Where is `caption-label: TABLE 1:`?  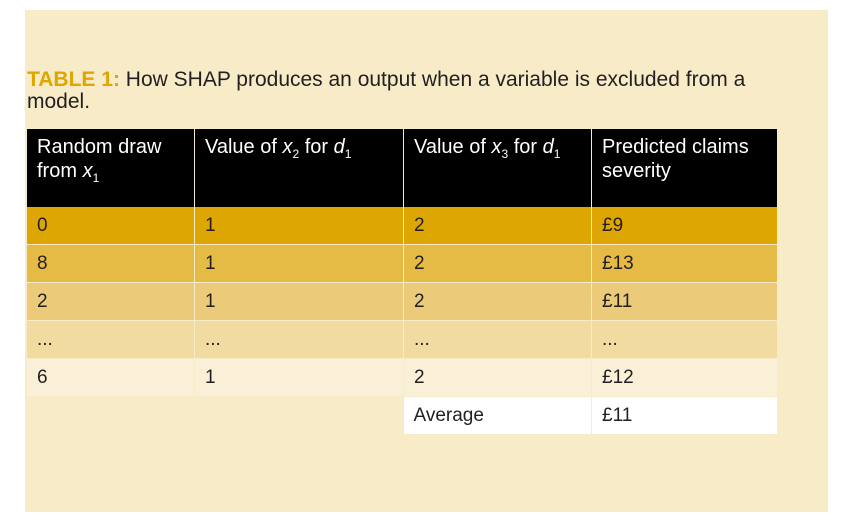 caption-label: TABLE 1: is located at coordinates (73, 79).